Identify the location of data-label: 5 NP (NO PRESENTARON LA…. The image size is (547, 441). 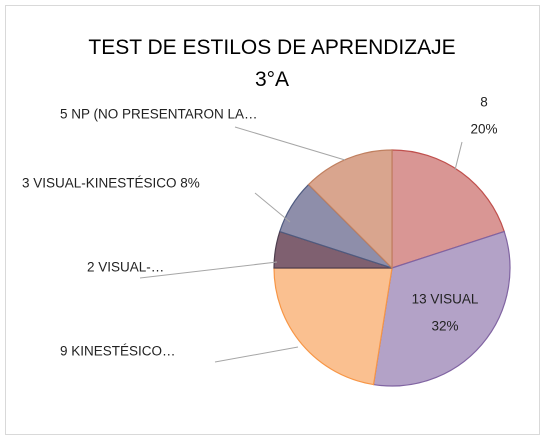
(159, 114).